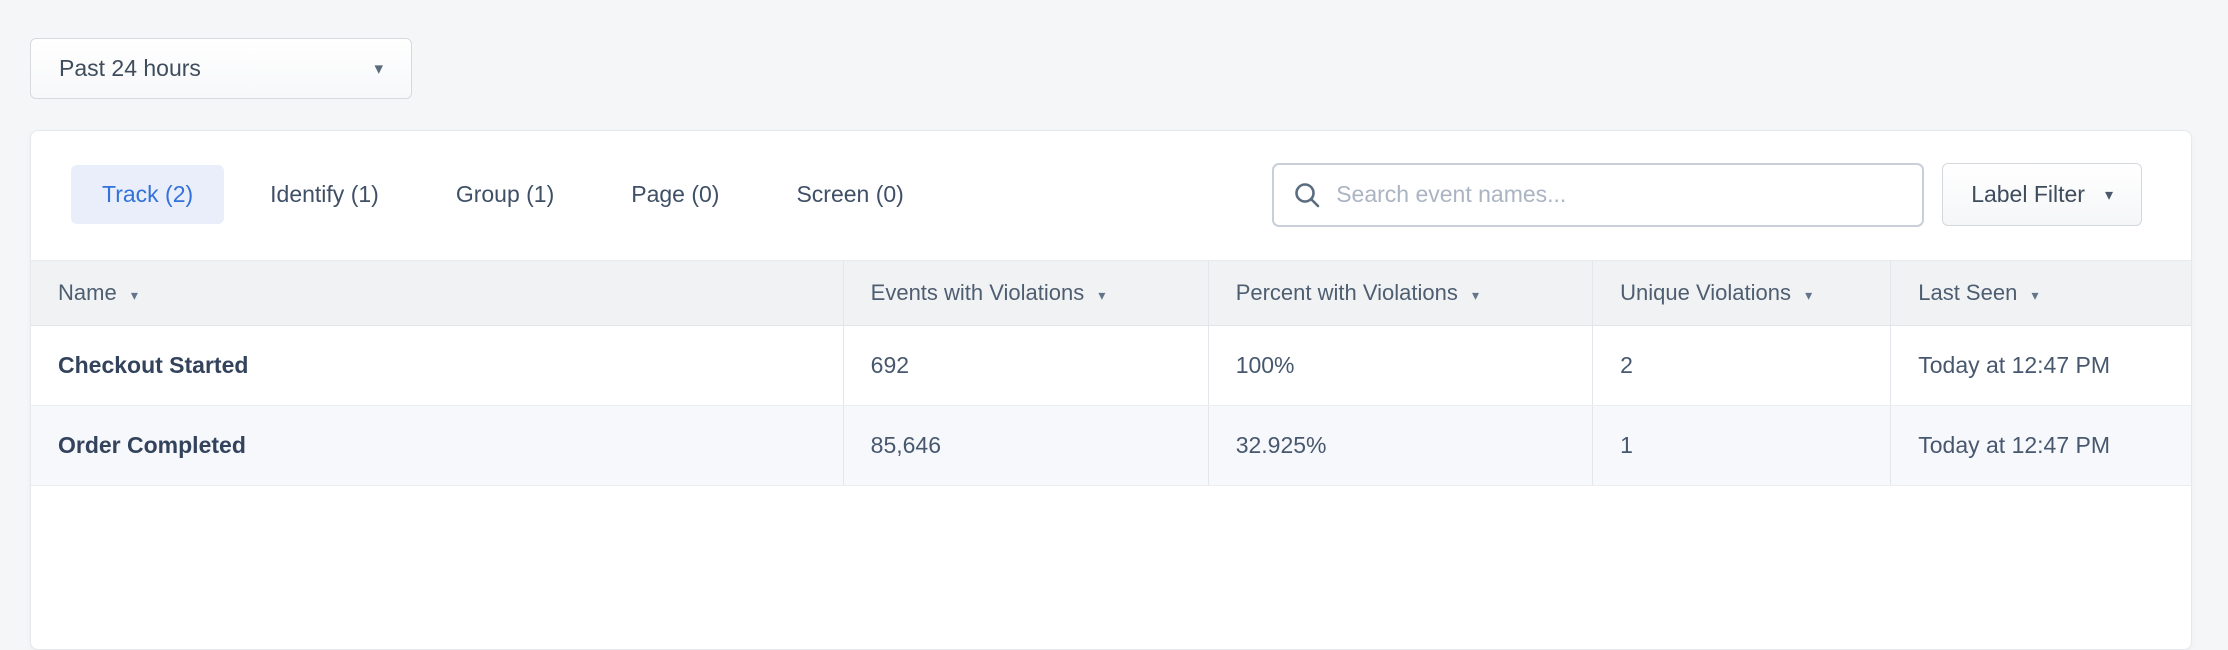 The width and height of the screenshot is (2228, 650). I want to click on column-header-name: Name ▾, so click(437, 293).